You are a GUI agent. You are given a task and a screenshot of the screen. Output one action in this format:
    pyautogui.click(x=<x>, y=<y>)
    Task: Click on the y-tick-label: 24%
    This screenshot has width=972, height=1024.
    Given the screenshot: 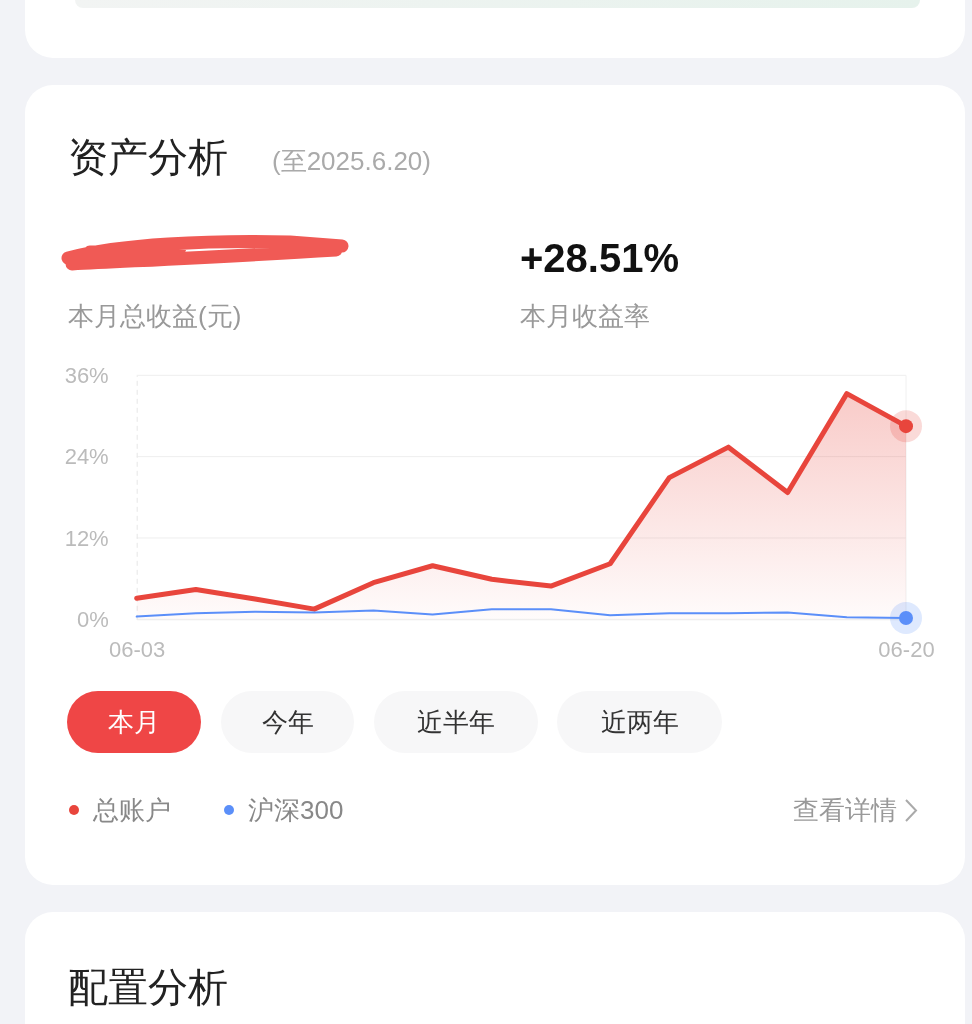 What is the action you would take?
    pyautogui.click(x=86, y=457)
    